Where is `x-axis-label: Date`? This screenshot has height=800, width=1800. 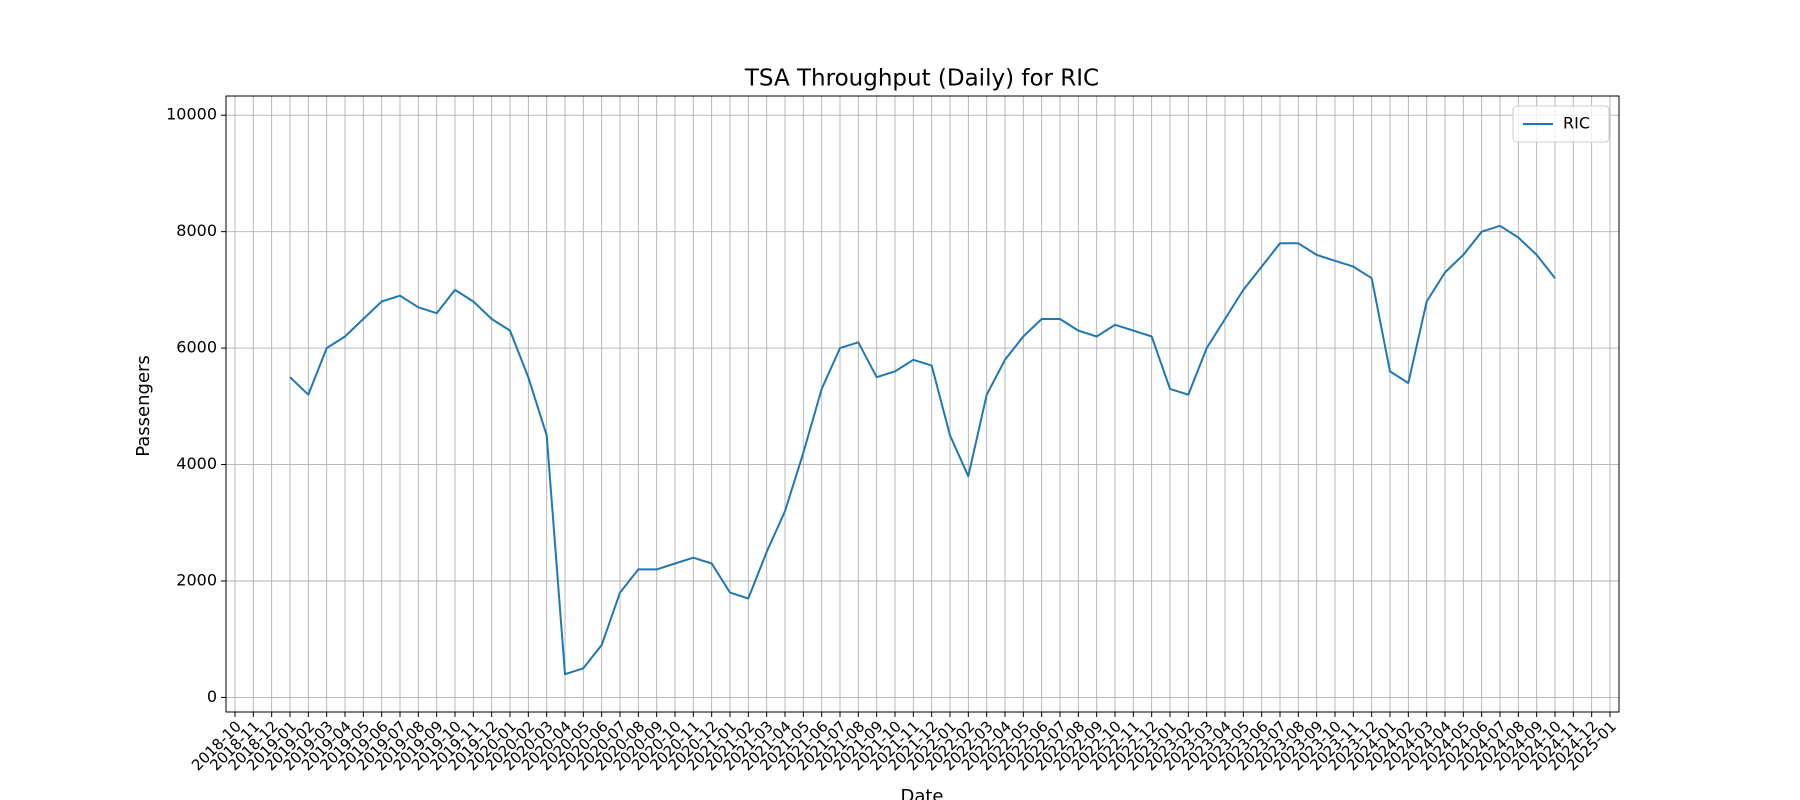 x-axis-label: Date is located at coordinates (921, 793).